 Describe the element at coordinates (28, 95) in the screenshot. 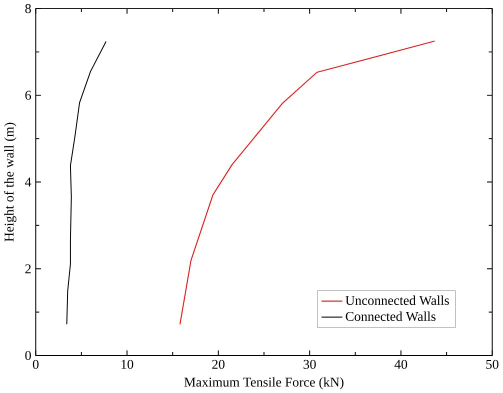

I see `y-tick-label: 6` at that location.